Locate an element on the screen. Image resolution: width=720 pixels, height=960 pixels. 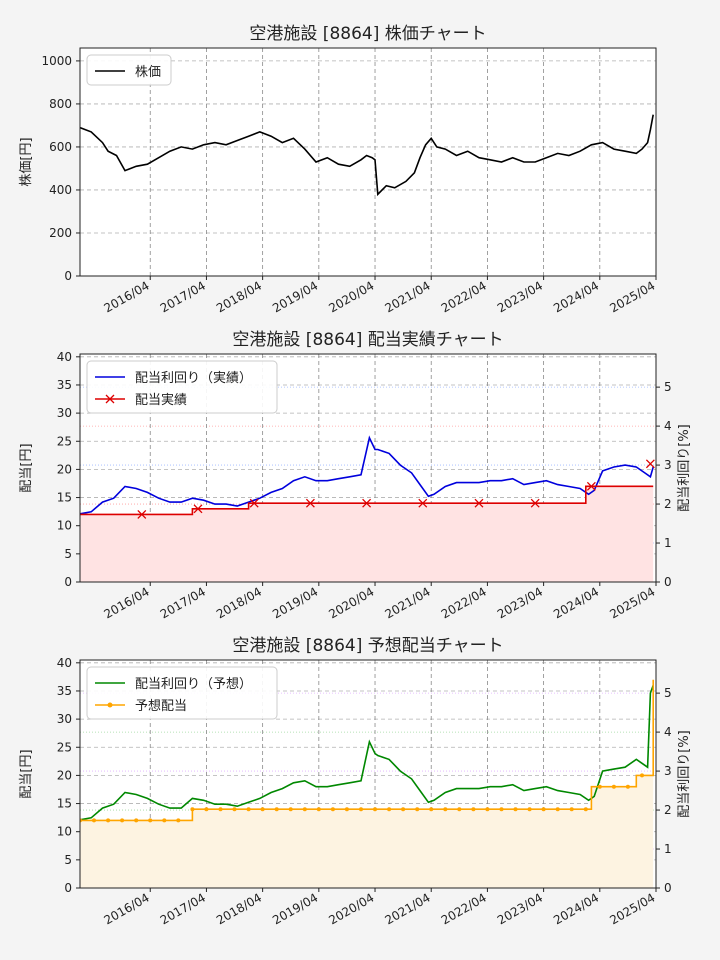
x-tick-label: 2022/04 is located at coordinates (464, 296).